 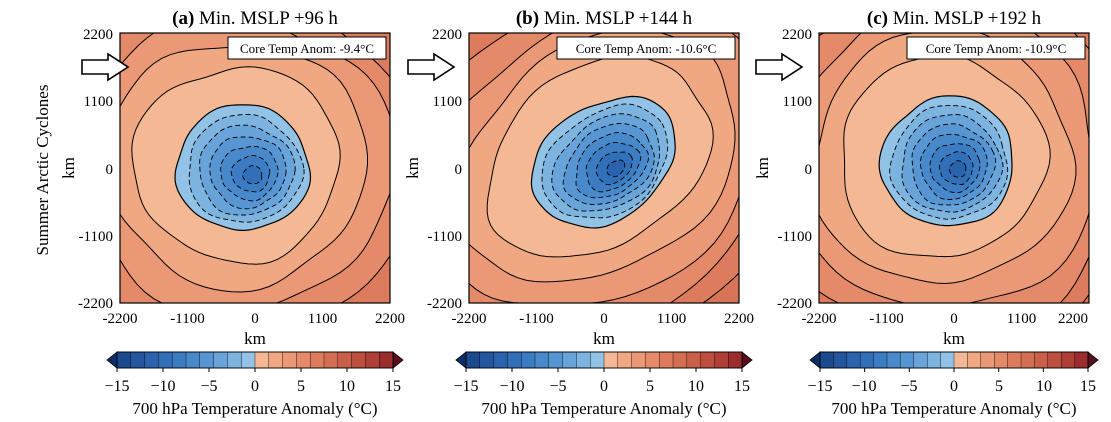 What do you see at coordinates (461, 360) in the screenshot?
I see `colorbar-extend-low` at bounding box center [461, 360].